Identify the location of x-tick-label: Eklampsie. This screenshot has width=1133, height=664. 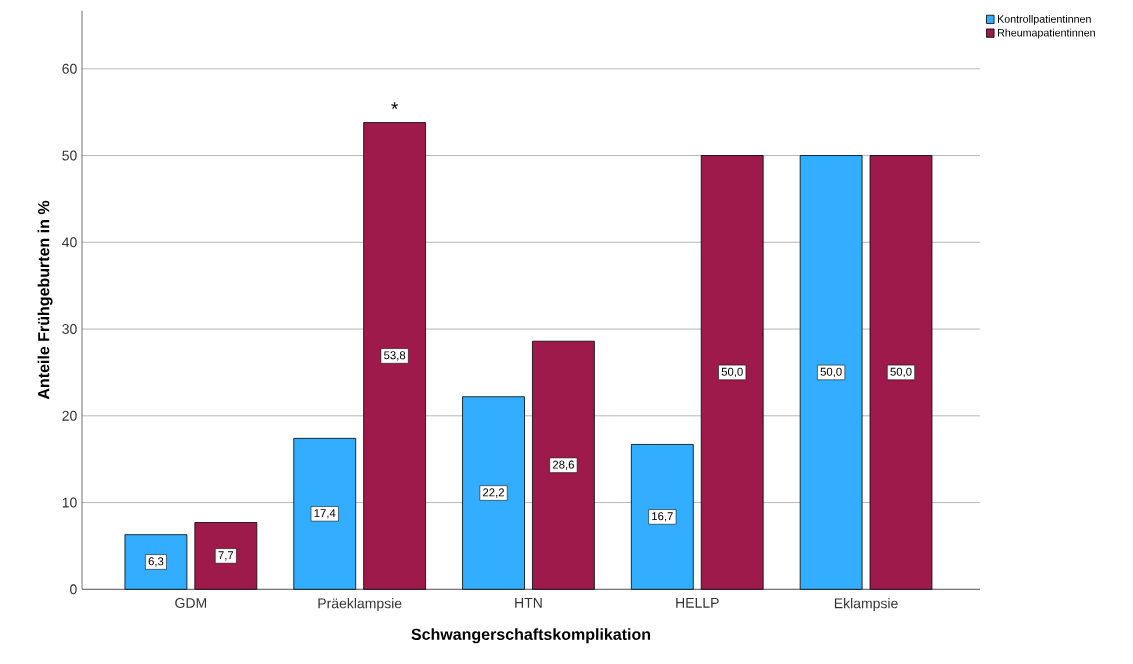
(866, 605).